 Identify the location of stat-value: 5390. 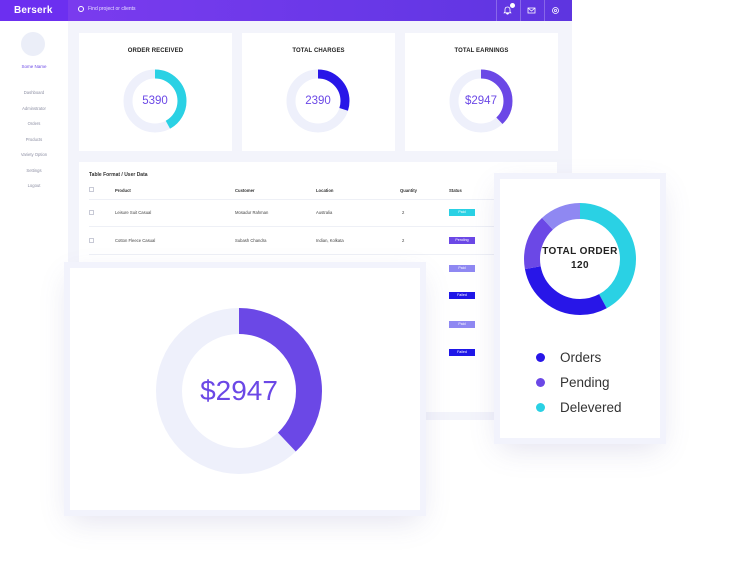
(155, 101).